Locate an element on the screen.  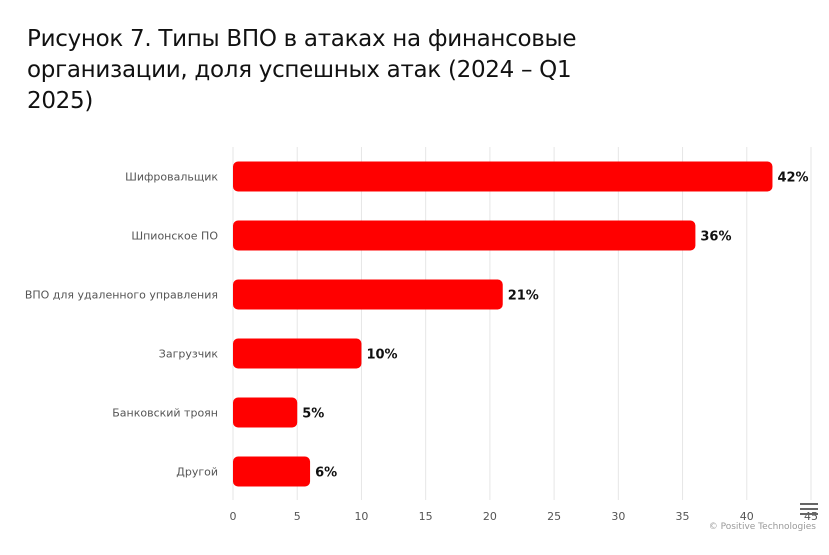
data-label: 6% is located at coordinates (326, 473).